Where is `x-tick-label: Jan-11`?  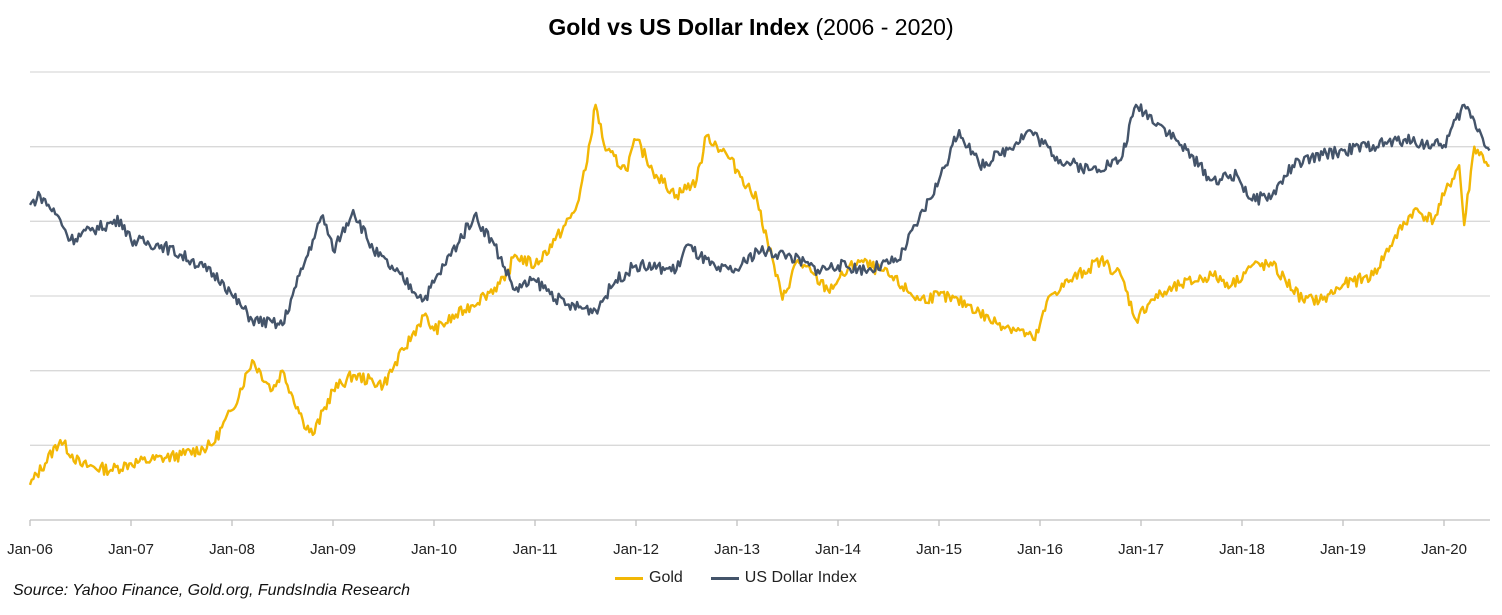 x-tick-label: Jan-11 is located at coordinates (535, 549).